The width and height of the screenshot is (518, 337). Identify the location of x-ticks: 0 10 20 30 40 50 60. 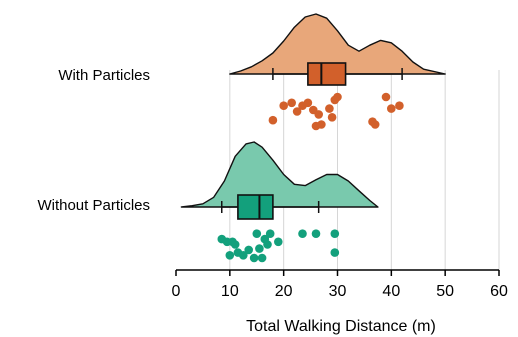
(340, 285).